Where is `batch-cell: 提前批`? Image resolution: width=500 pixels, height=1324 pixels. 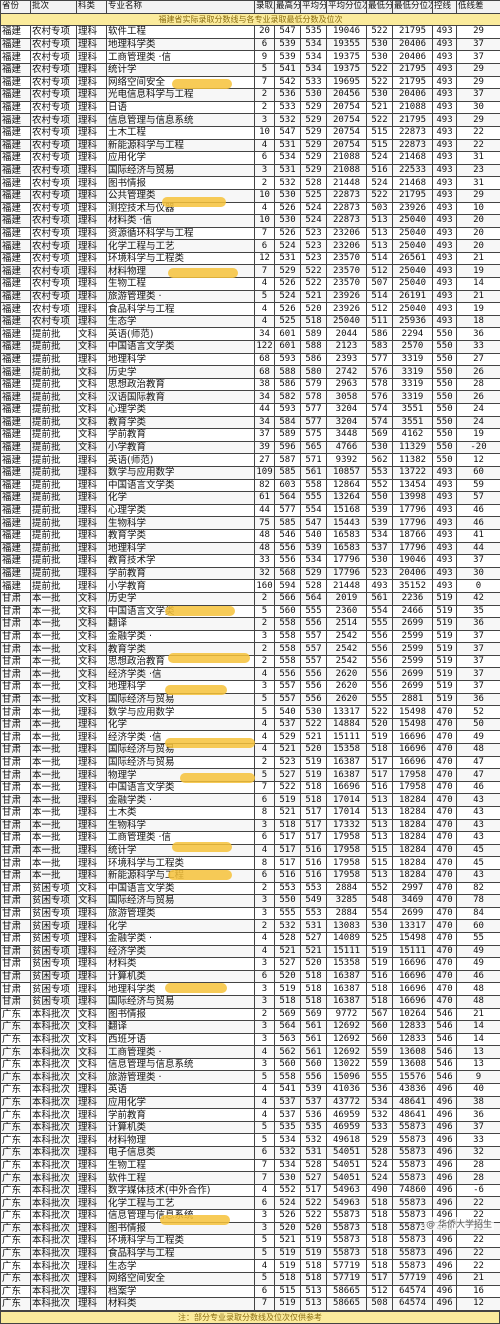 batch-cell: 提前批 is located at coordinates (54, 410).